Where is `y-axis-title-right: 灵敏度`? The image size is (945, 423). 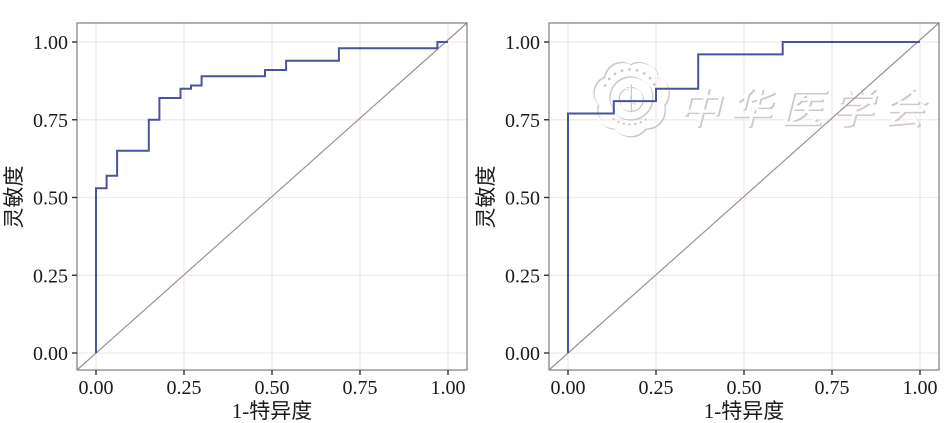 y-axis-title-right: 灵敏度 is located at coordinates (486, 197).